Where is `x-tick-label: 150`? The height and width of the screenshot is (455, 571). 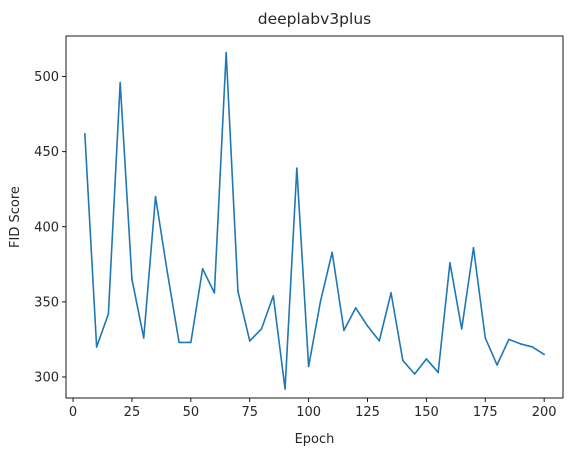 x-tick-label: 150 is located at coordinates (426, 412).